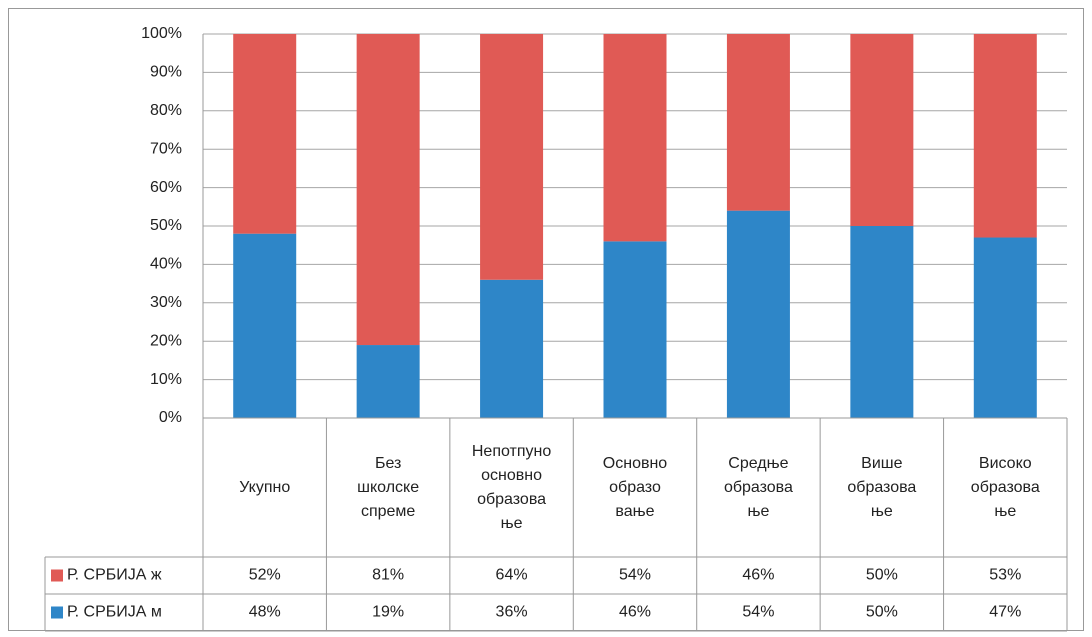  I want to click on y-tick-label: 90%, so click(166, 72).